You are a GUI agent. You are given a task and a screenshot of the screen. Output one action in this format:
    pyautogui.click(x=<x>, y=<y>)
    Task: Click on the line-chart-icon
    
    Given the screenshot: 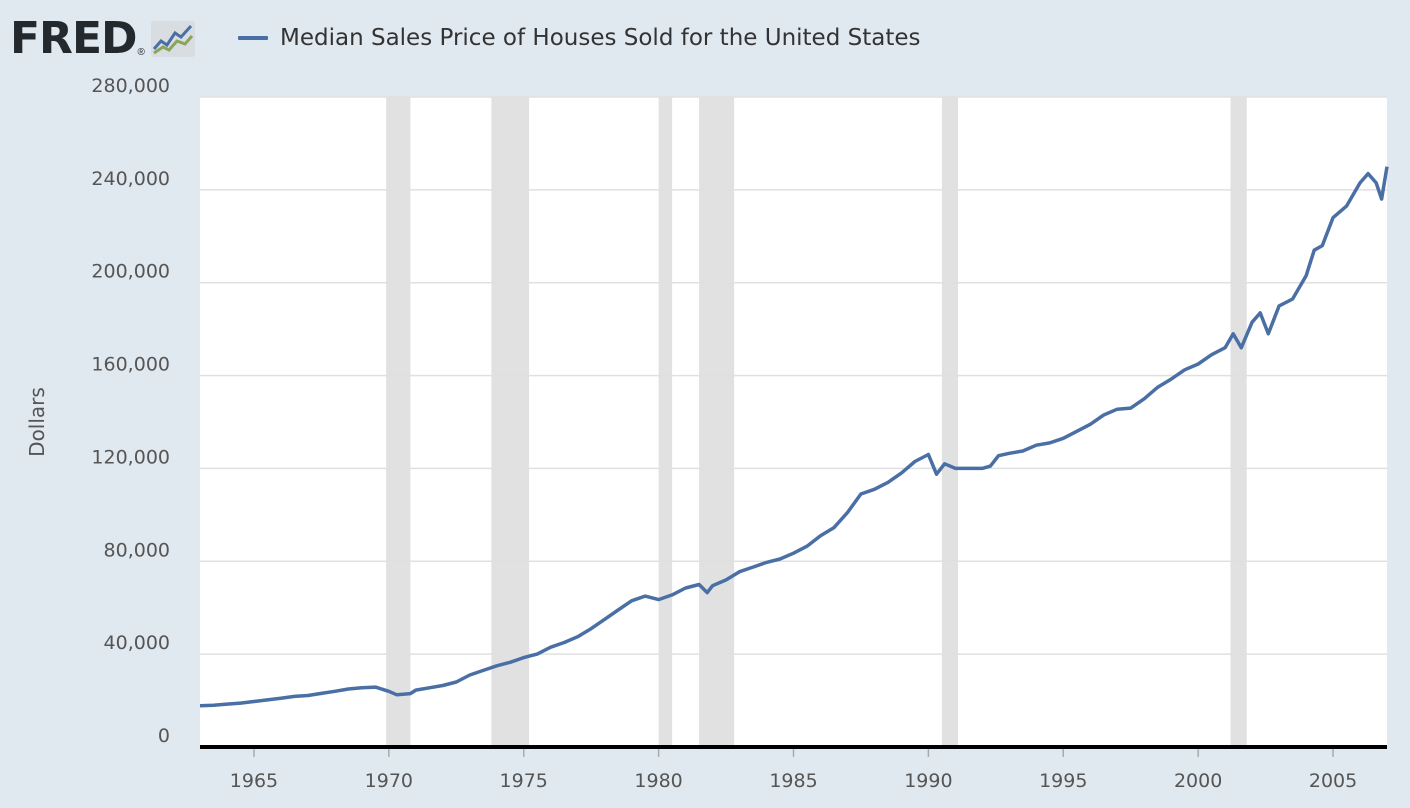 What is the action you would take?
    pyautogui.click(x=172, y=39)
    